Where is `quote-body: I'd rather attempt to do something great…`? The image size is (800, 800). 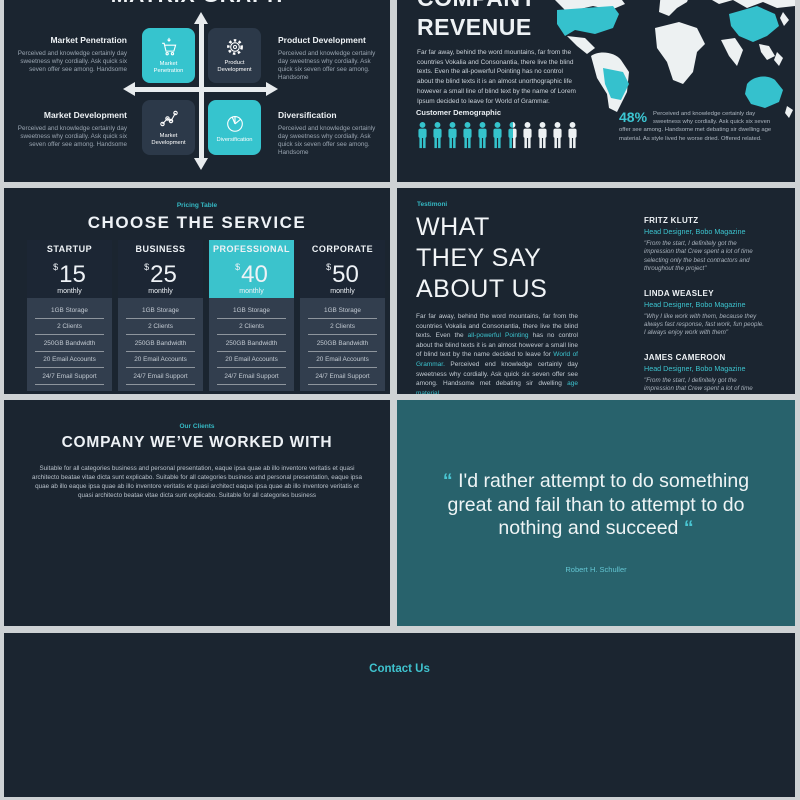
quote-body: I'd rather attempt to do something great… is located at coordinates (598, 504).